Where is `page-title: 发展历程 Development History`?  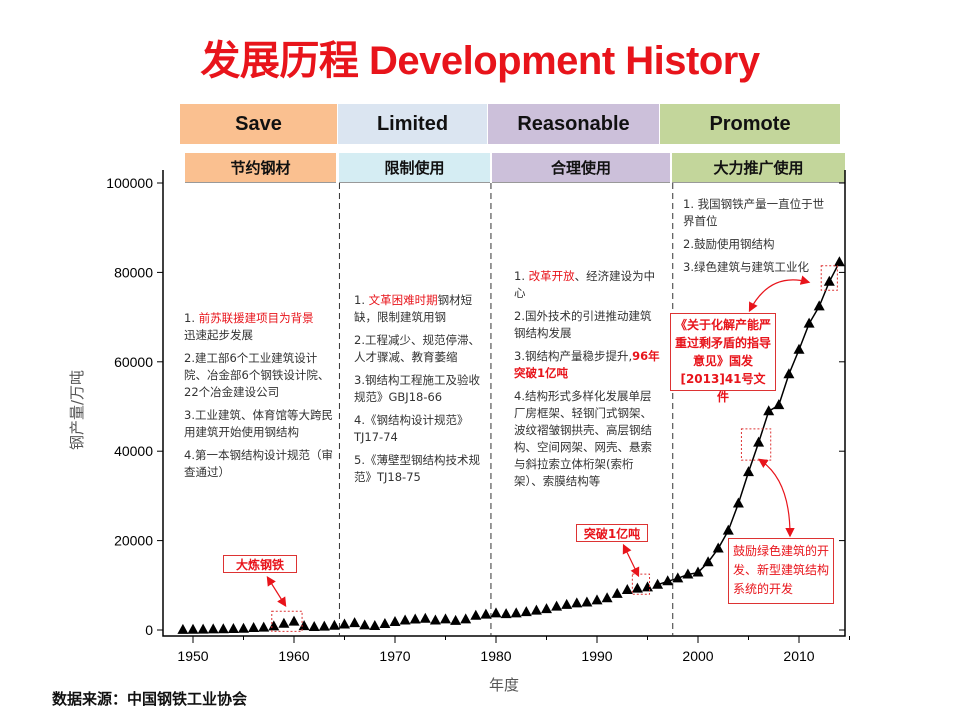
page-title: 发展历程 Development History is located at coordinates (480, 61).